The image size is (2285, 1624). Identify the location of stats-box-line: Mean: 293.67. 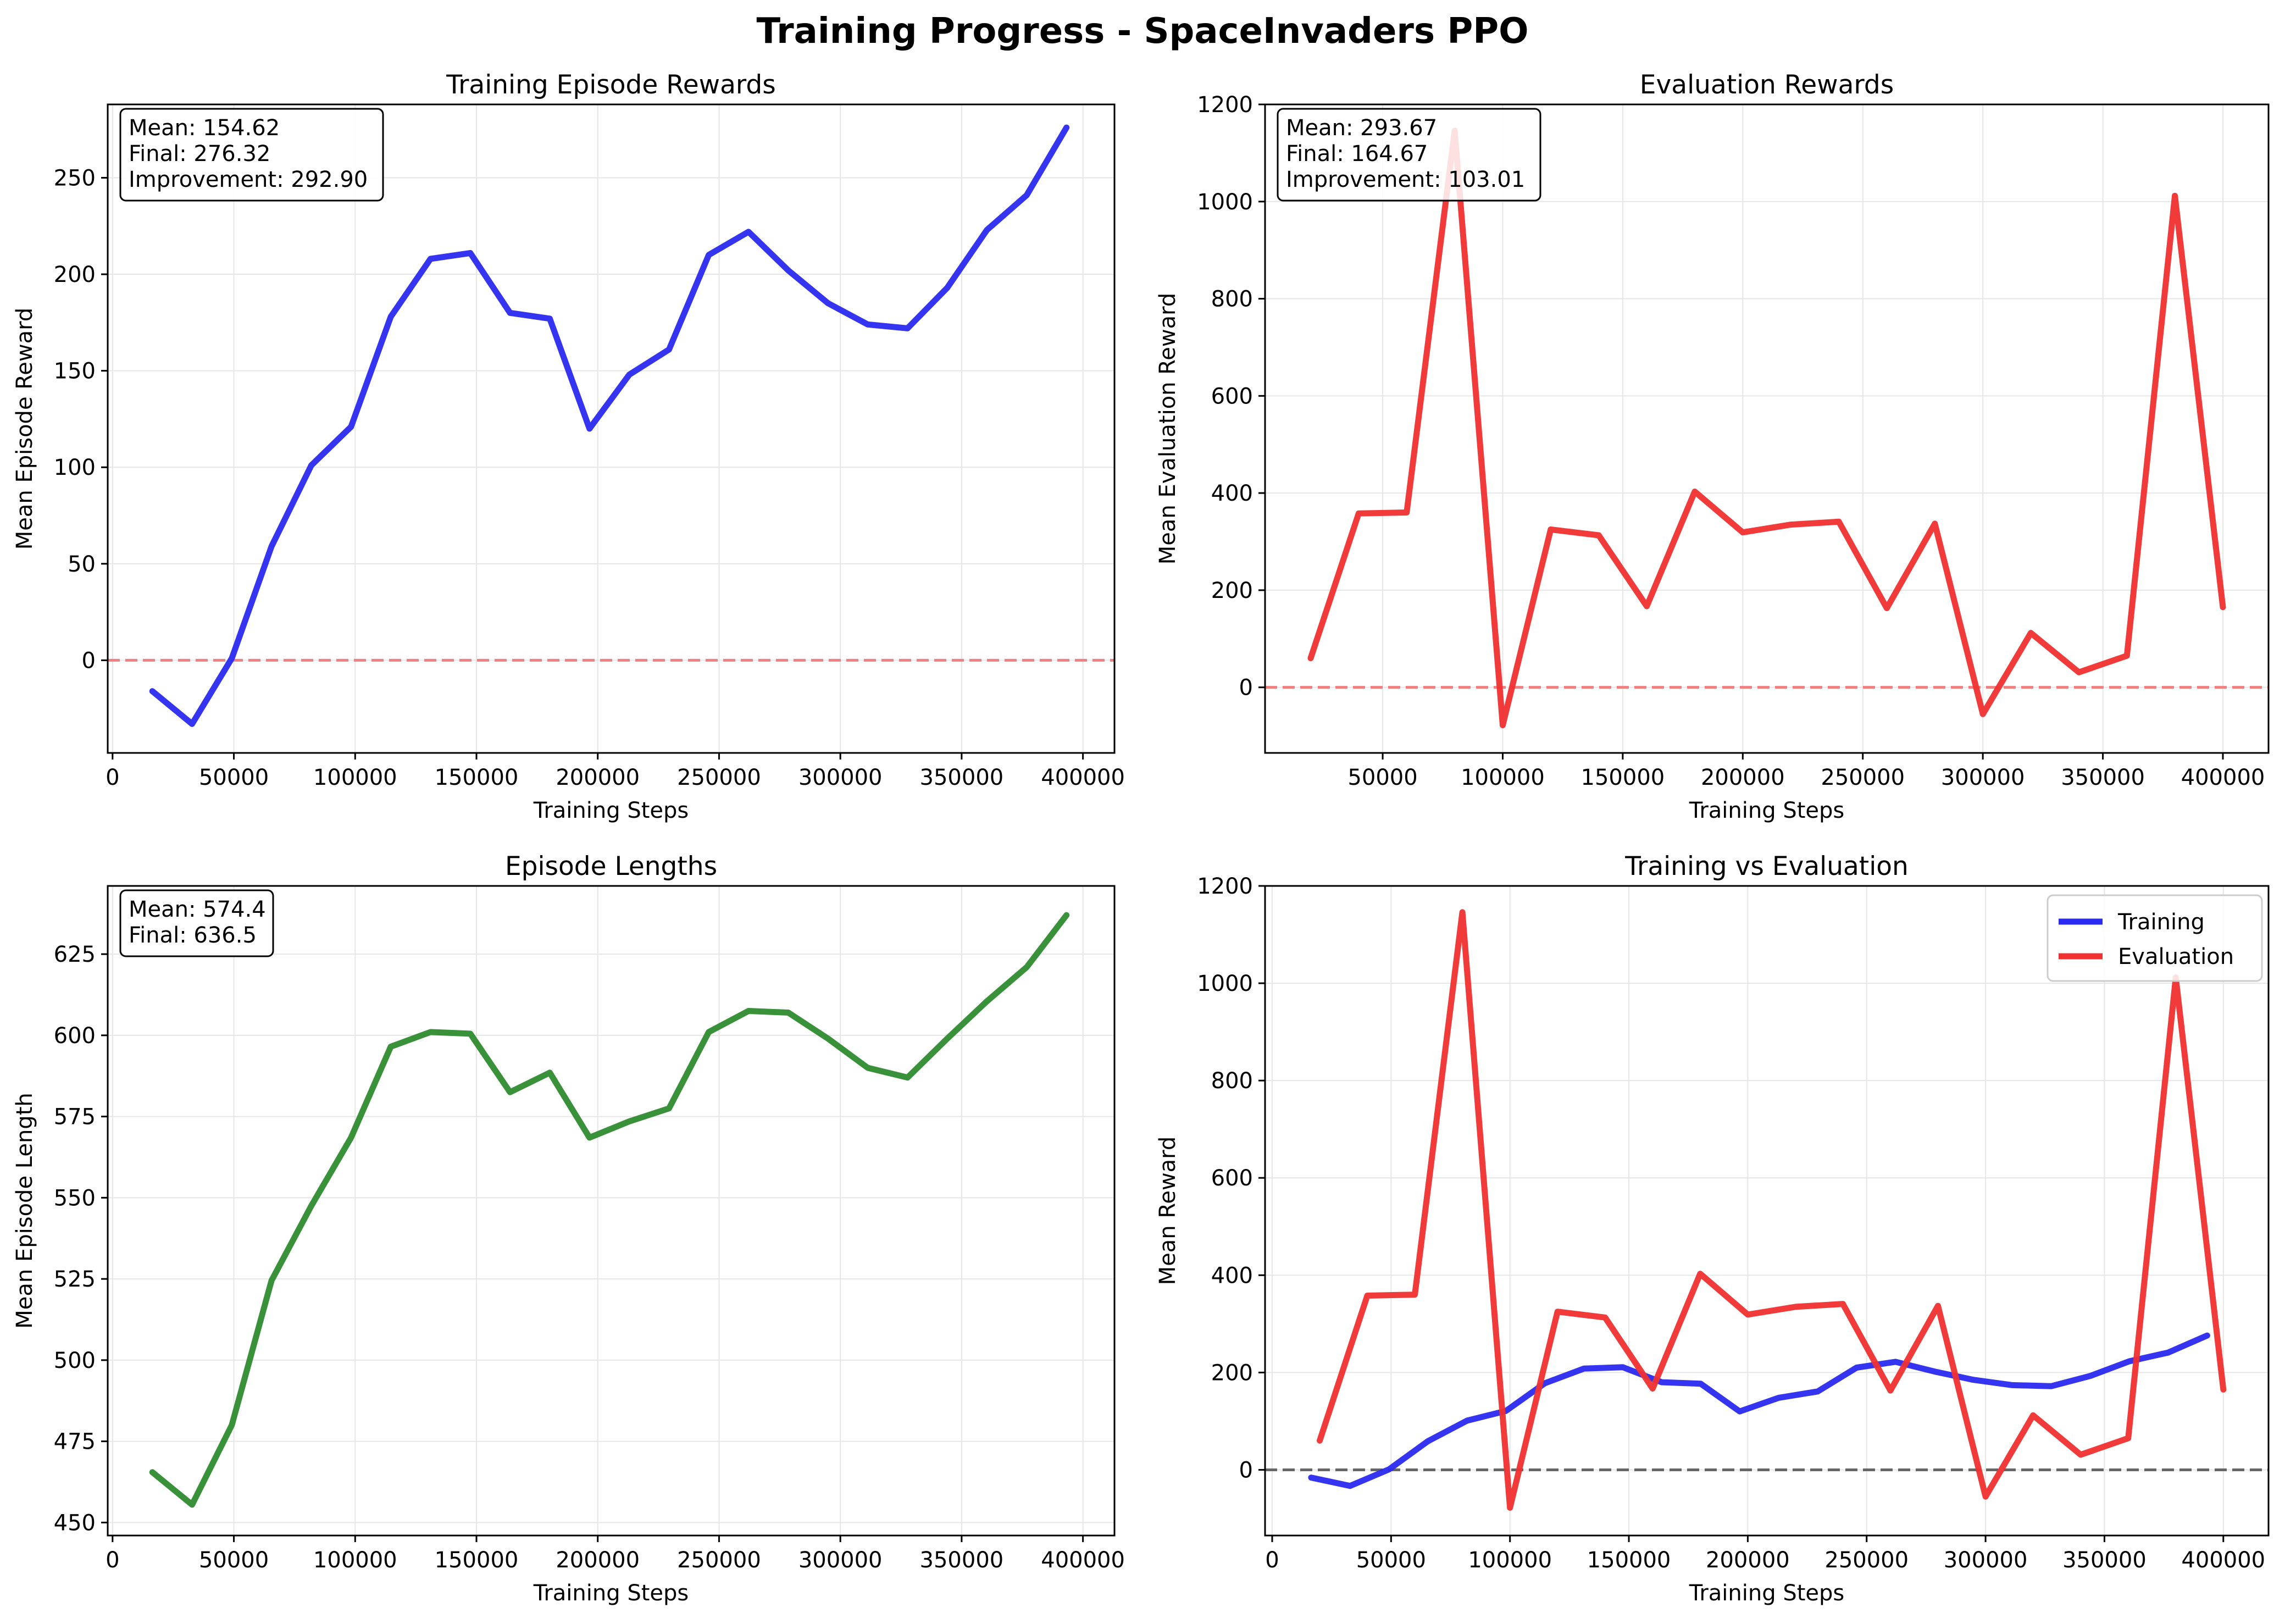
(1361, 128).